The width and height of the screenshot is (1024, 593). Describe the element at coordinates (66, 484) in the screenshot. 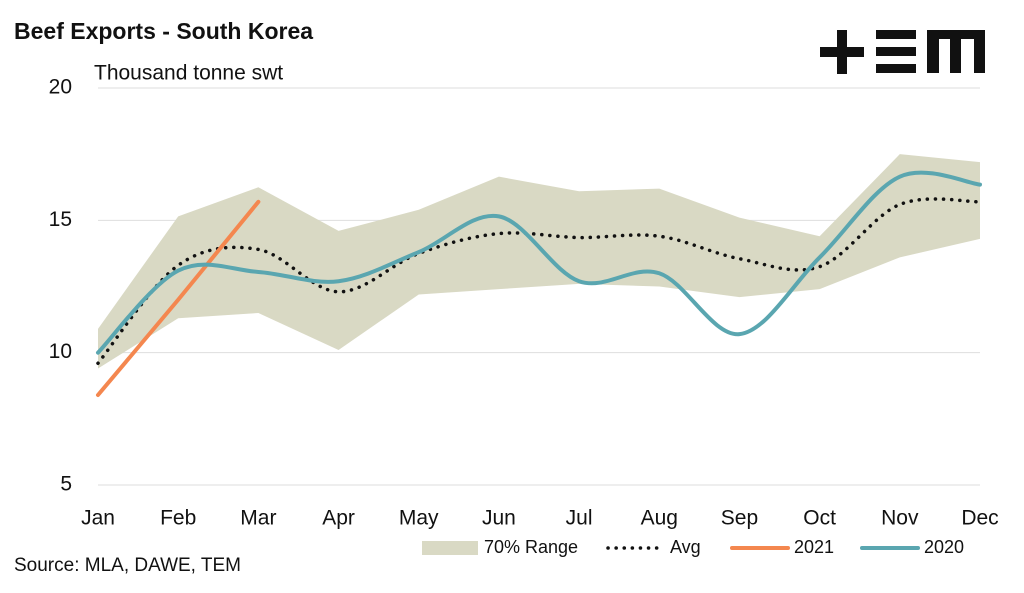

I see `y-tick-label: 5` at that location.